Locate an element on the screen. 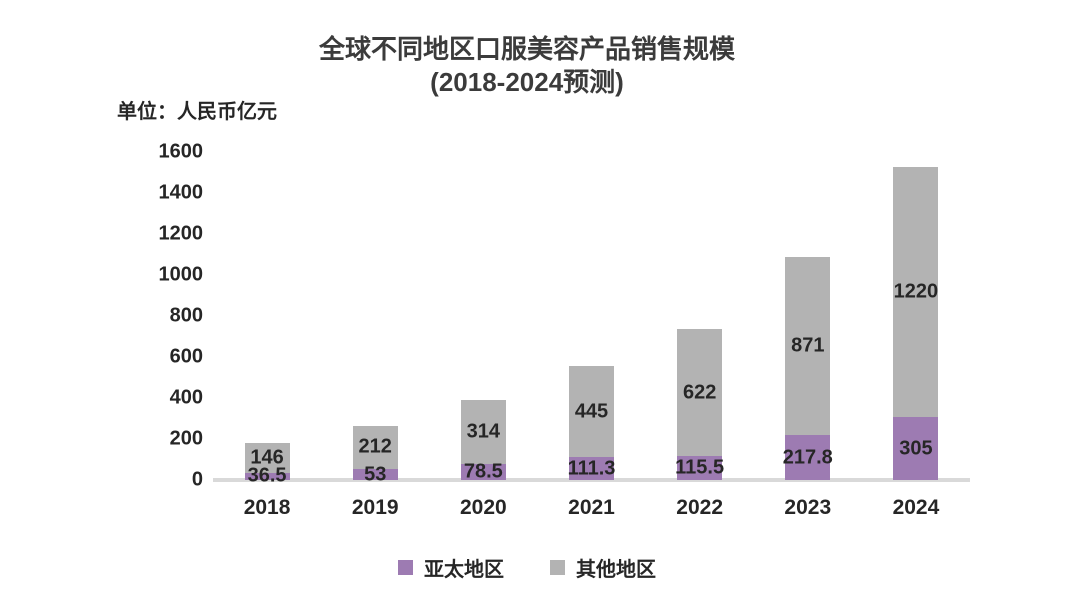 The width and height of the screenshot is (1080, 605). bar-value-label: 115.5 is located at coordinates (700, 467).